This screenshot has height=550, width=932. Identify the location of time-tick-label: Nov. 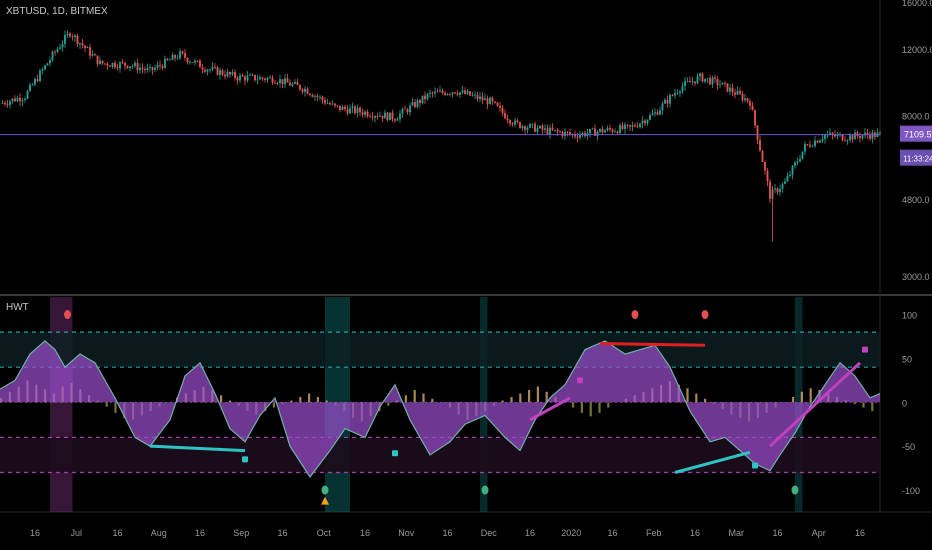
(406, 533).